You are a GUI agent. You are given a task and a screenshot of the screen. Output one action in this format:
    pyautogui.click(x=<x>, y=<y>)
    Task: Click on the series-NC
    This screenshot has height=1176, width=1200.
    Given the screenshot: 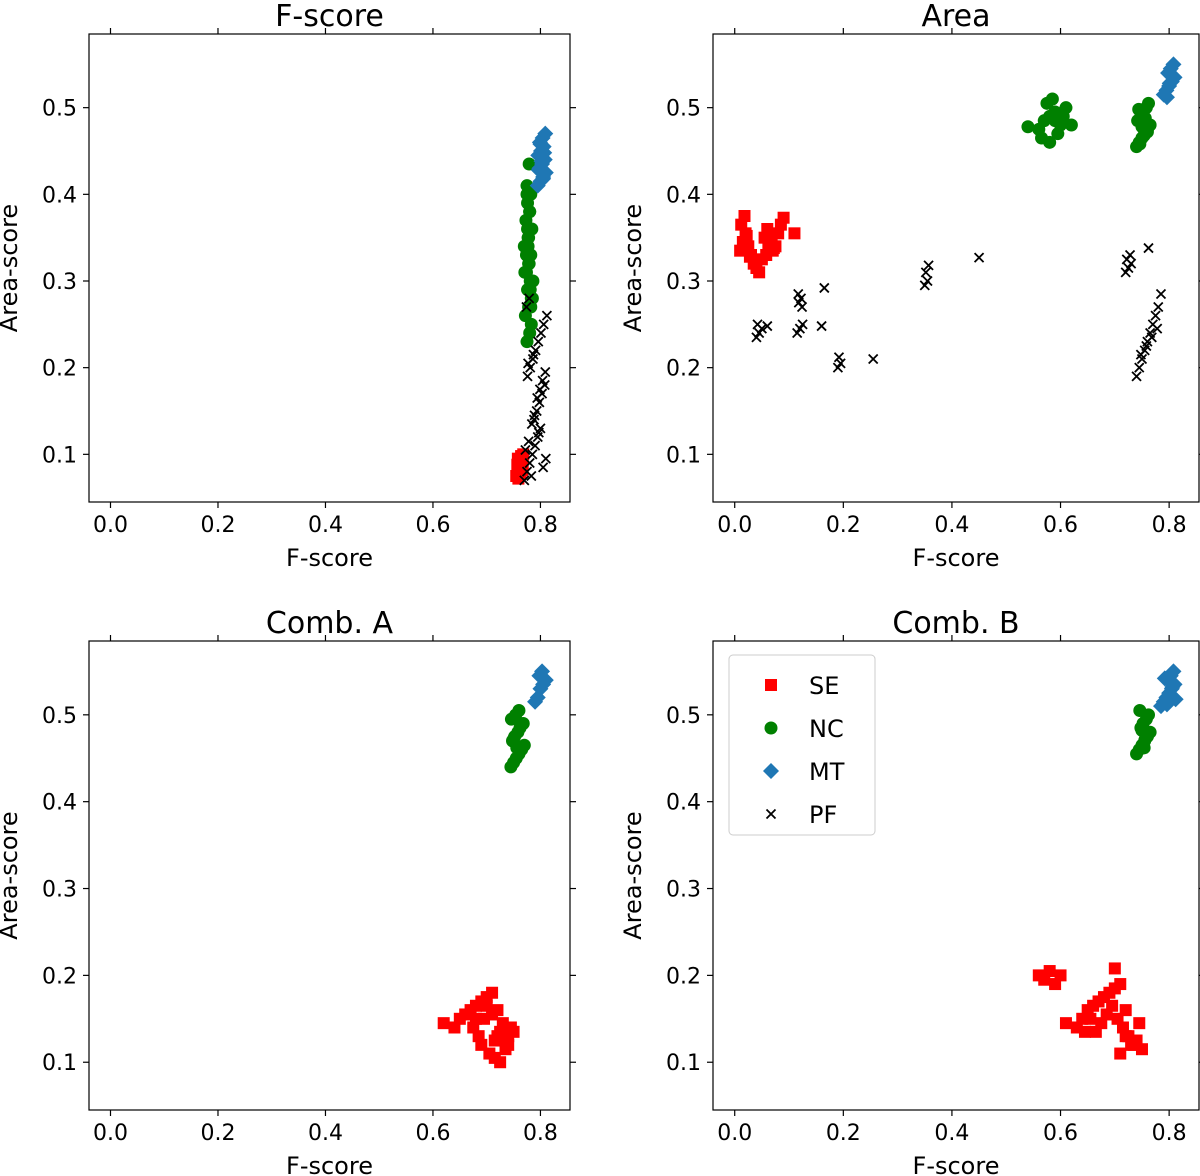 What is the action you would take?
    pyautogui.click(x=1089, y=123)
    